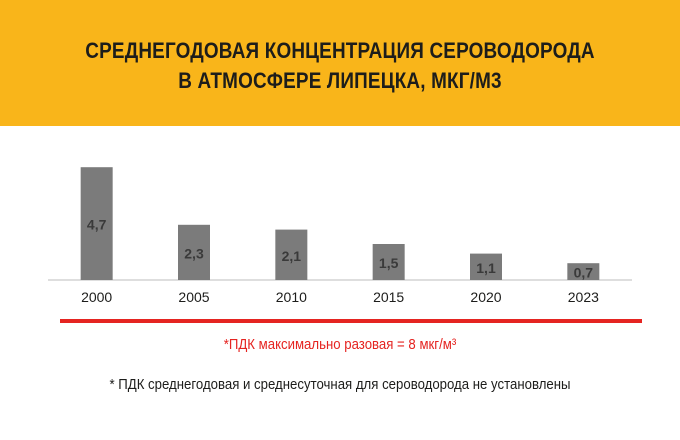  Describe the element at coordinates (583, 297) in the screenshot. I see `x-tick-label-2023: 2023` at that location.